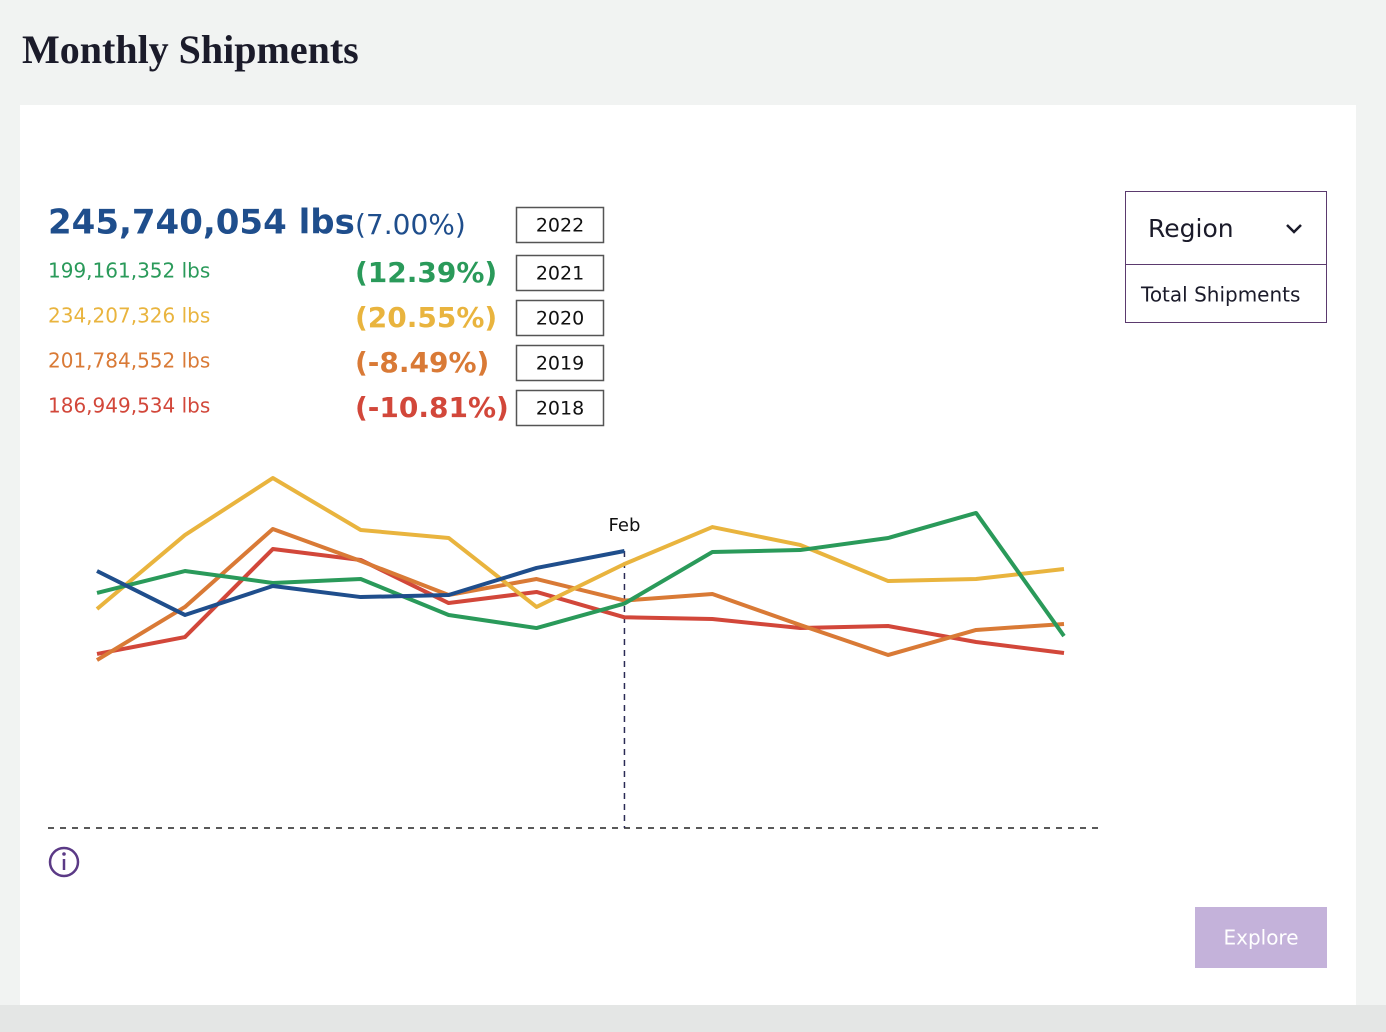 This screenshot has width=1386, height=1032. I want to click on year-label: 2020, so click(560, 319).